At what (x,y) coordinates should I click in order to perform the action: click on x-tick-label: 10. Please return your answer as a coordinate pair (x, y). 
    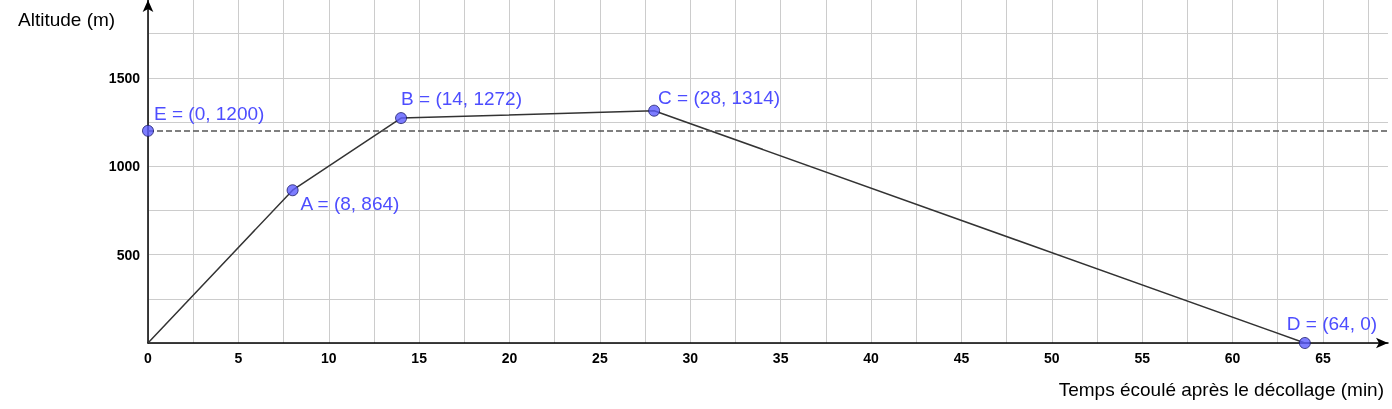
    Looking at the image, I should click on (328, 358).